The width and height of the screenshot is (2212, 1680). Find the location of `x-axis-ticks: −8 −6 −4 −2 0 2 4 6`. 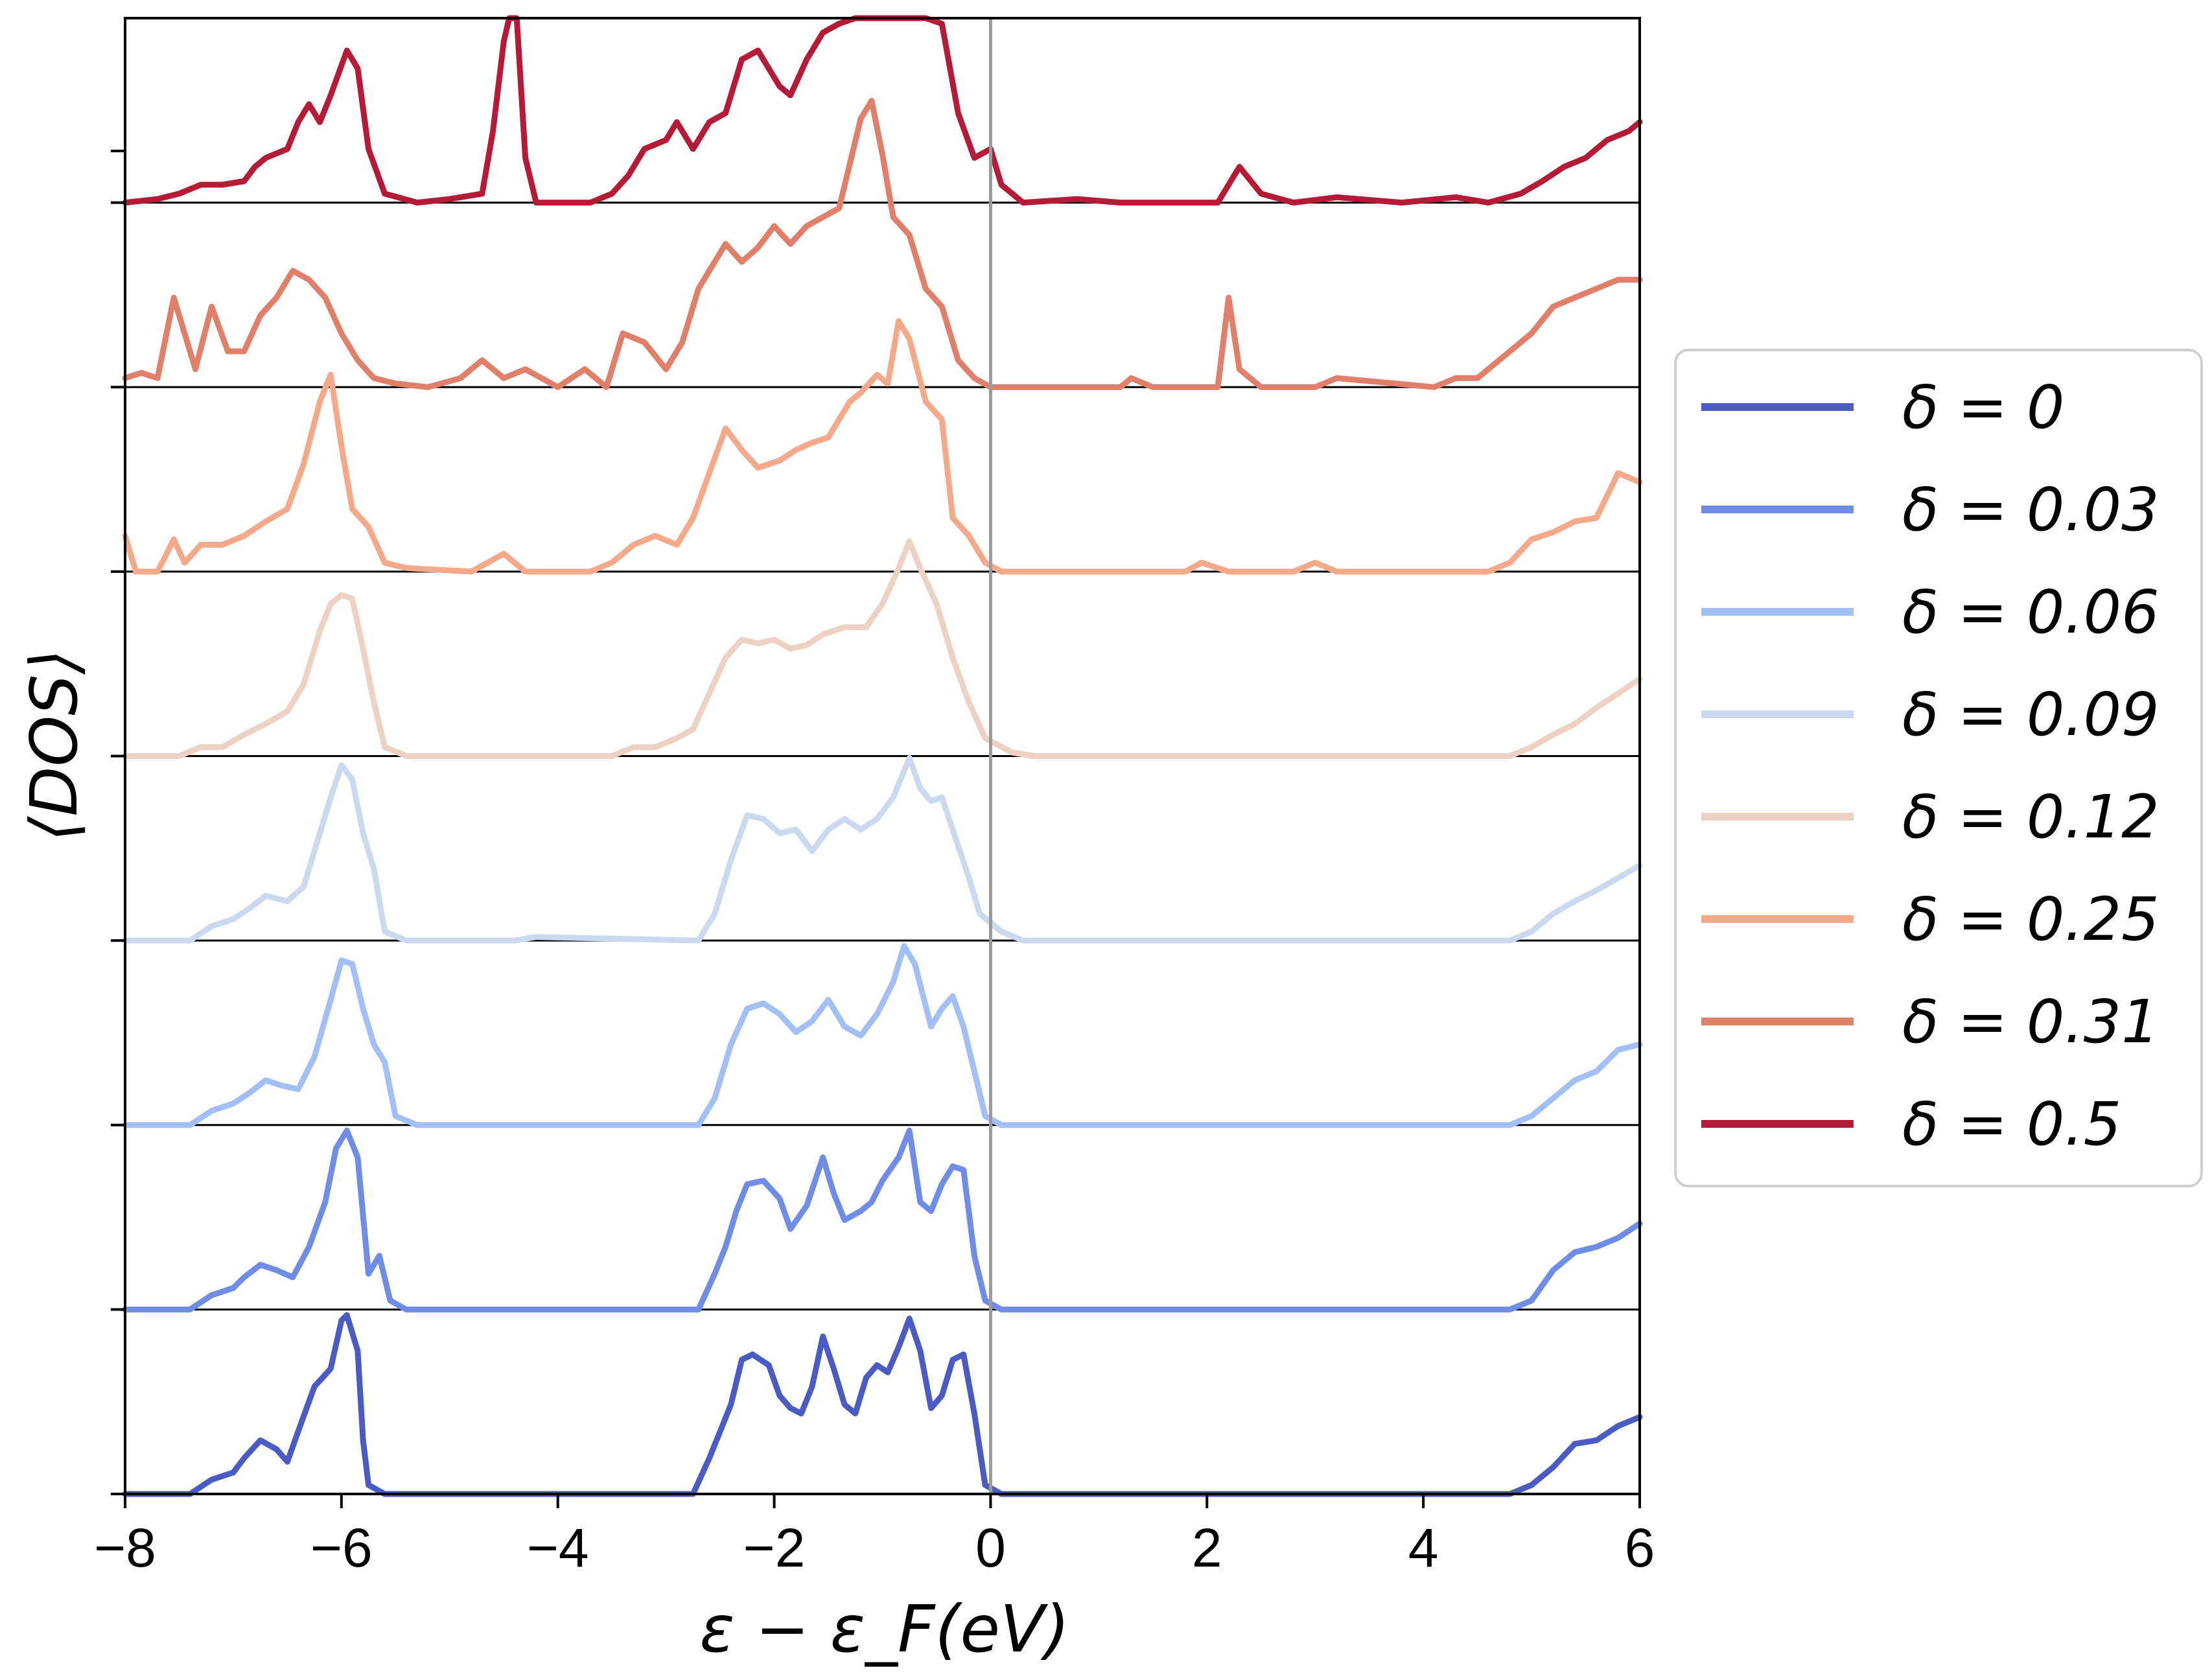

x-axis-ticks: −8 −6 −4 −2 0 2 4 6 is located at coordinates (874, 1536).